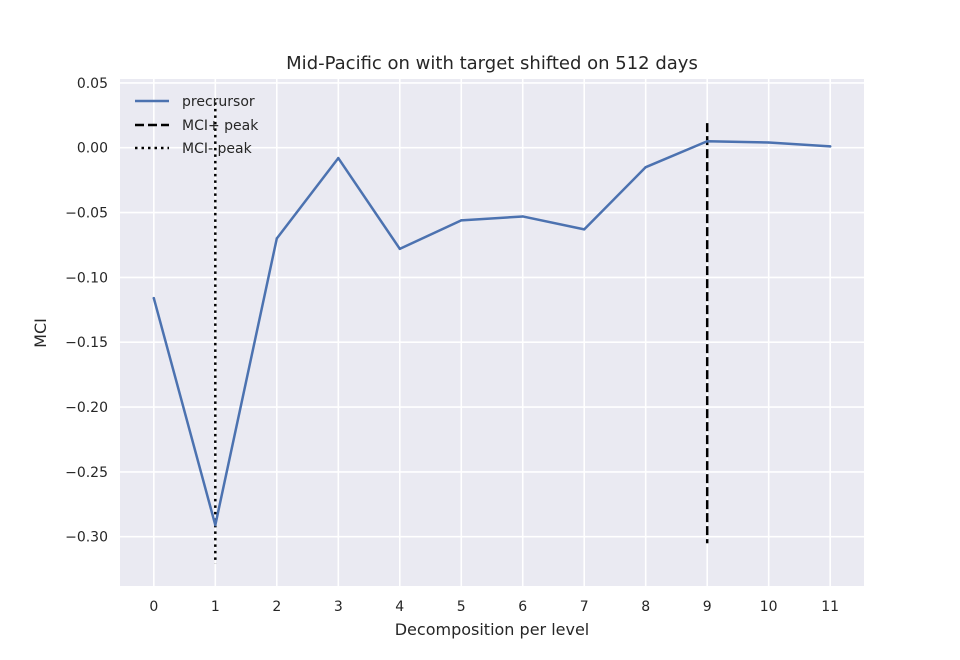 The width and height of the screenshot is (960, 660). I want to click on x-axis-label: Decomposition per level, so click(492, 629).